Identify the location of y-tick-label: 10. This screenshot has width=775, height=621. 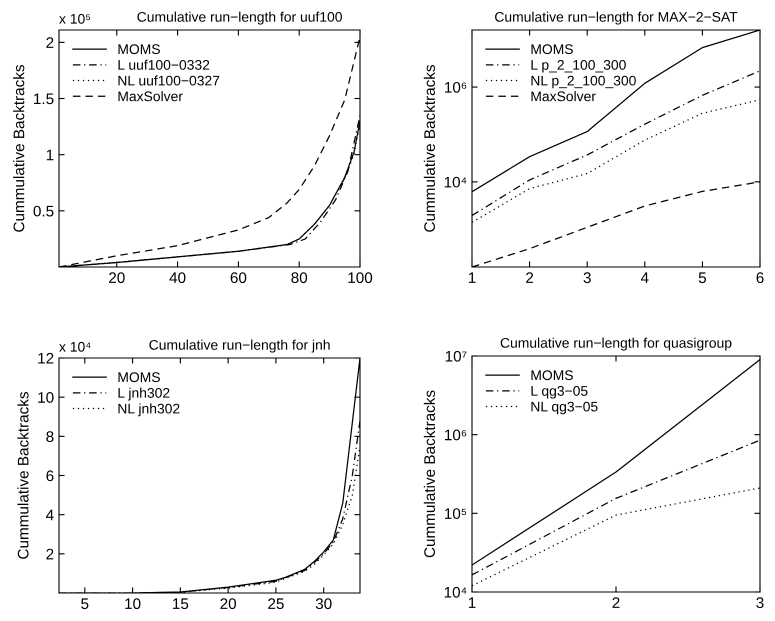
(46, 397).